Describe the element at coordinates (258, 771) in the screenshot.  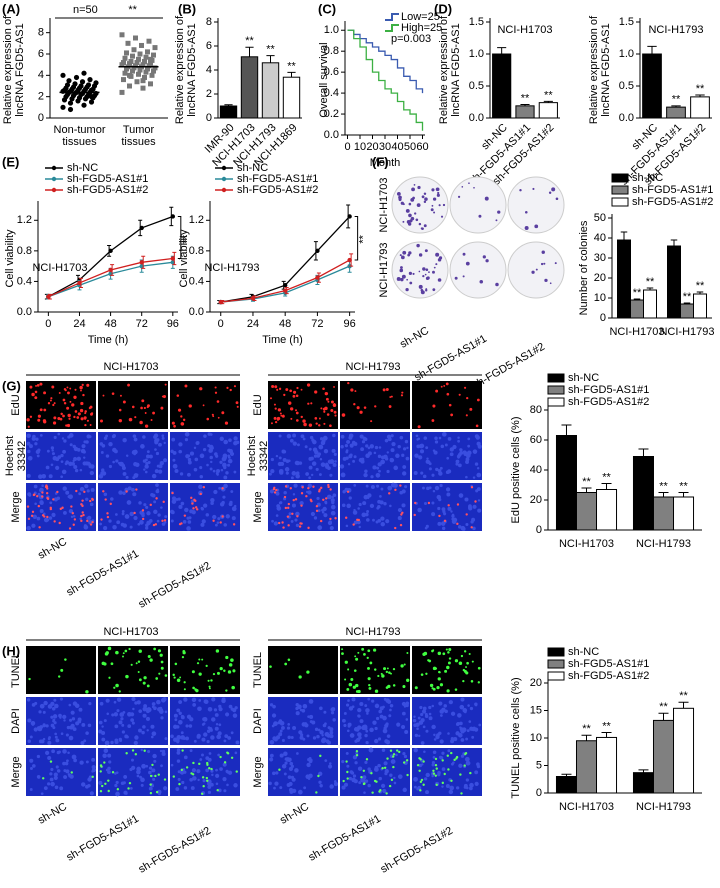
I see `row-label: Merge` at that location.